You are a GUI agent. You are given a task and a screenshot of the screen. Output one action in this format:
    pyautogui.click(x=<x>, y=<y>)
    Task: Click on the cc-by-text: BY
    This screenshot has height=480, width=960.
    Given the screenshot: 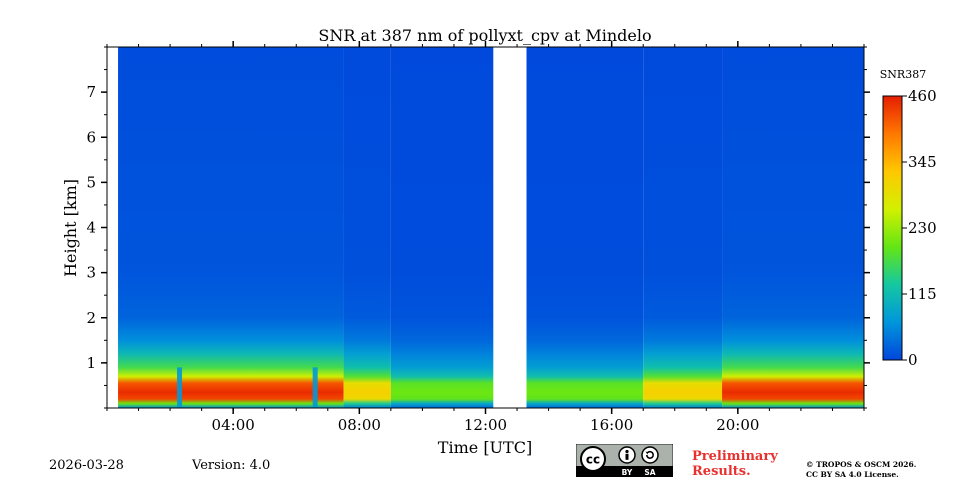 What is the action you would take?
    pyautogui.click(x=627, y=472)
    